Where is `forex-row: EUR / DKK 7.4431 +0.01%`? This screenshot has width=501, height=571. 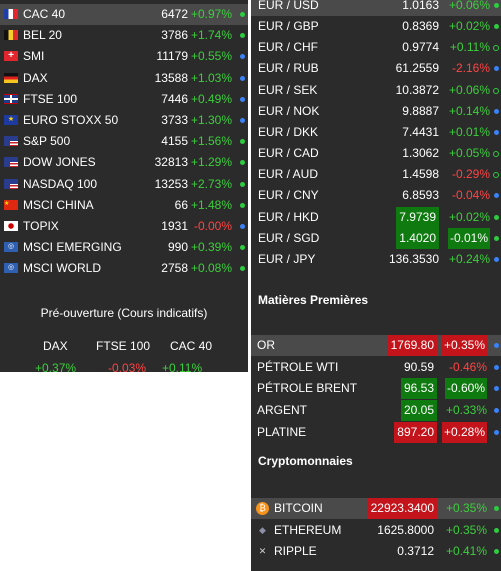
forex-row: EUR / DKK 7.4431 +0.01% is located at coordinates (376, 132).